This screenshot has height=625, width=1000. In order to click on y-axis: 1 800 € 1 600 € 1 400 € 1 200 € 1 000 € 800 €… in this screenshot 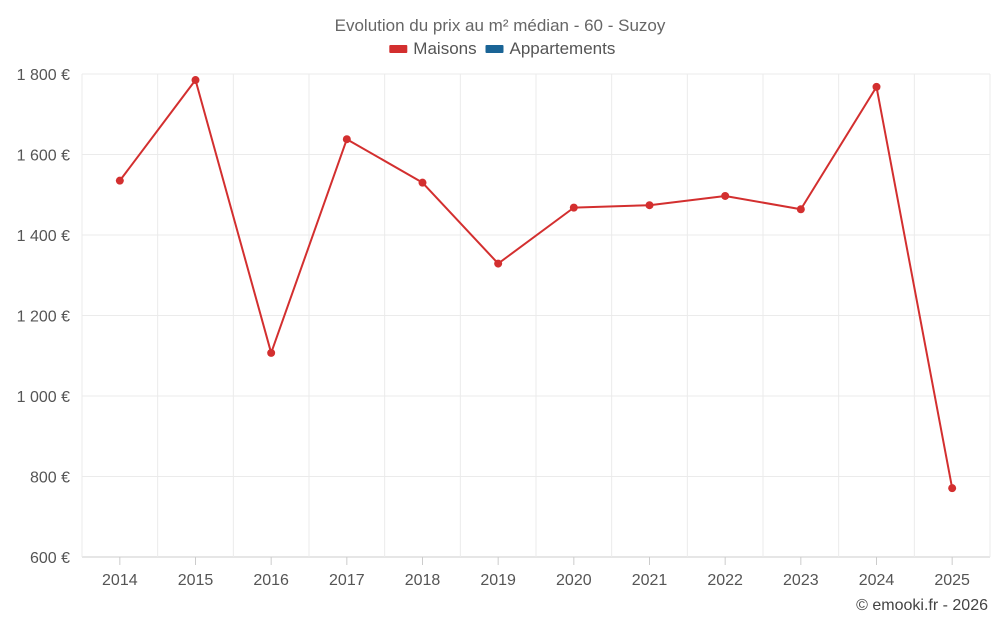, I will do `click(43, 317)`.